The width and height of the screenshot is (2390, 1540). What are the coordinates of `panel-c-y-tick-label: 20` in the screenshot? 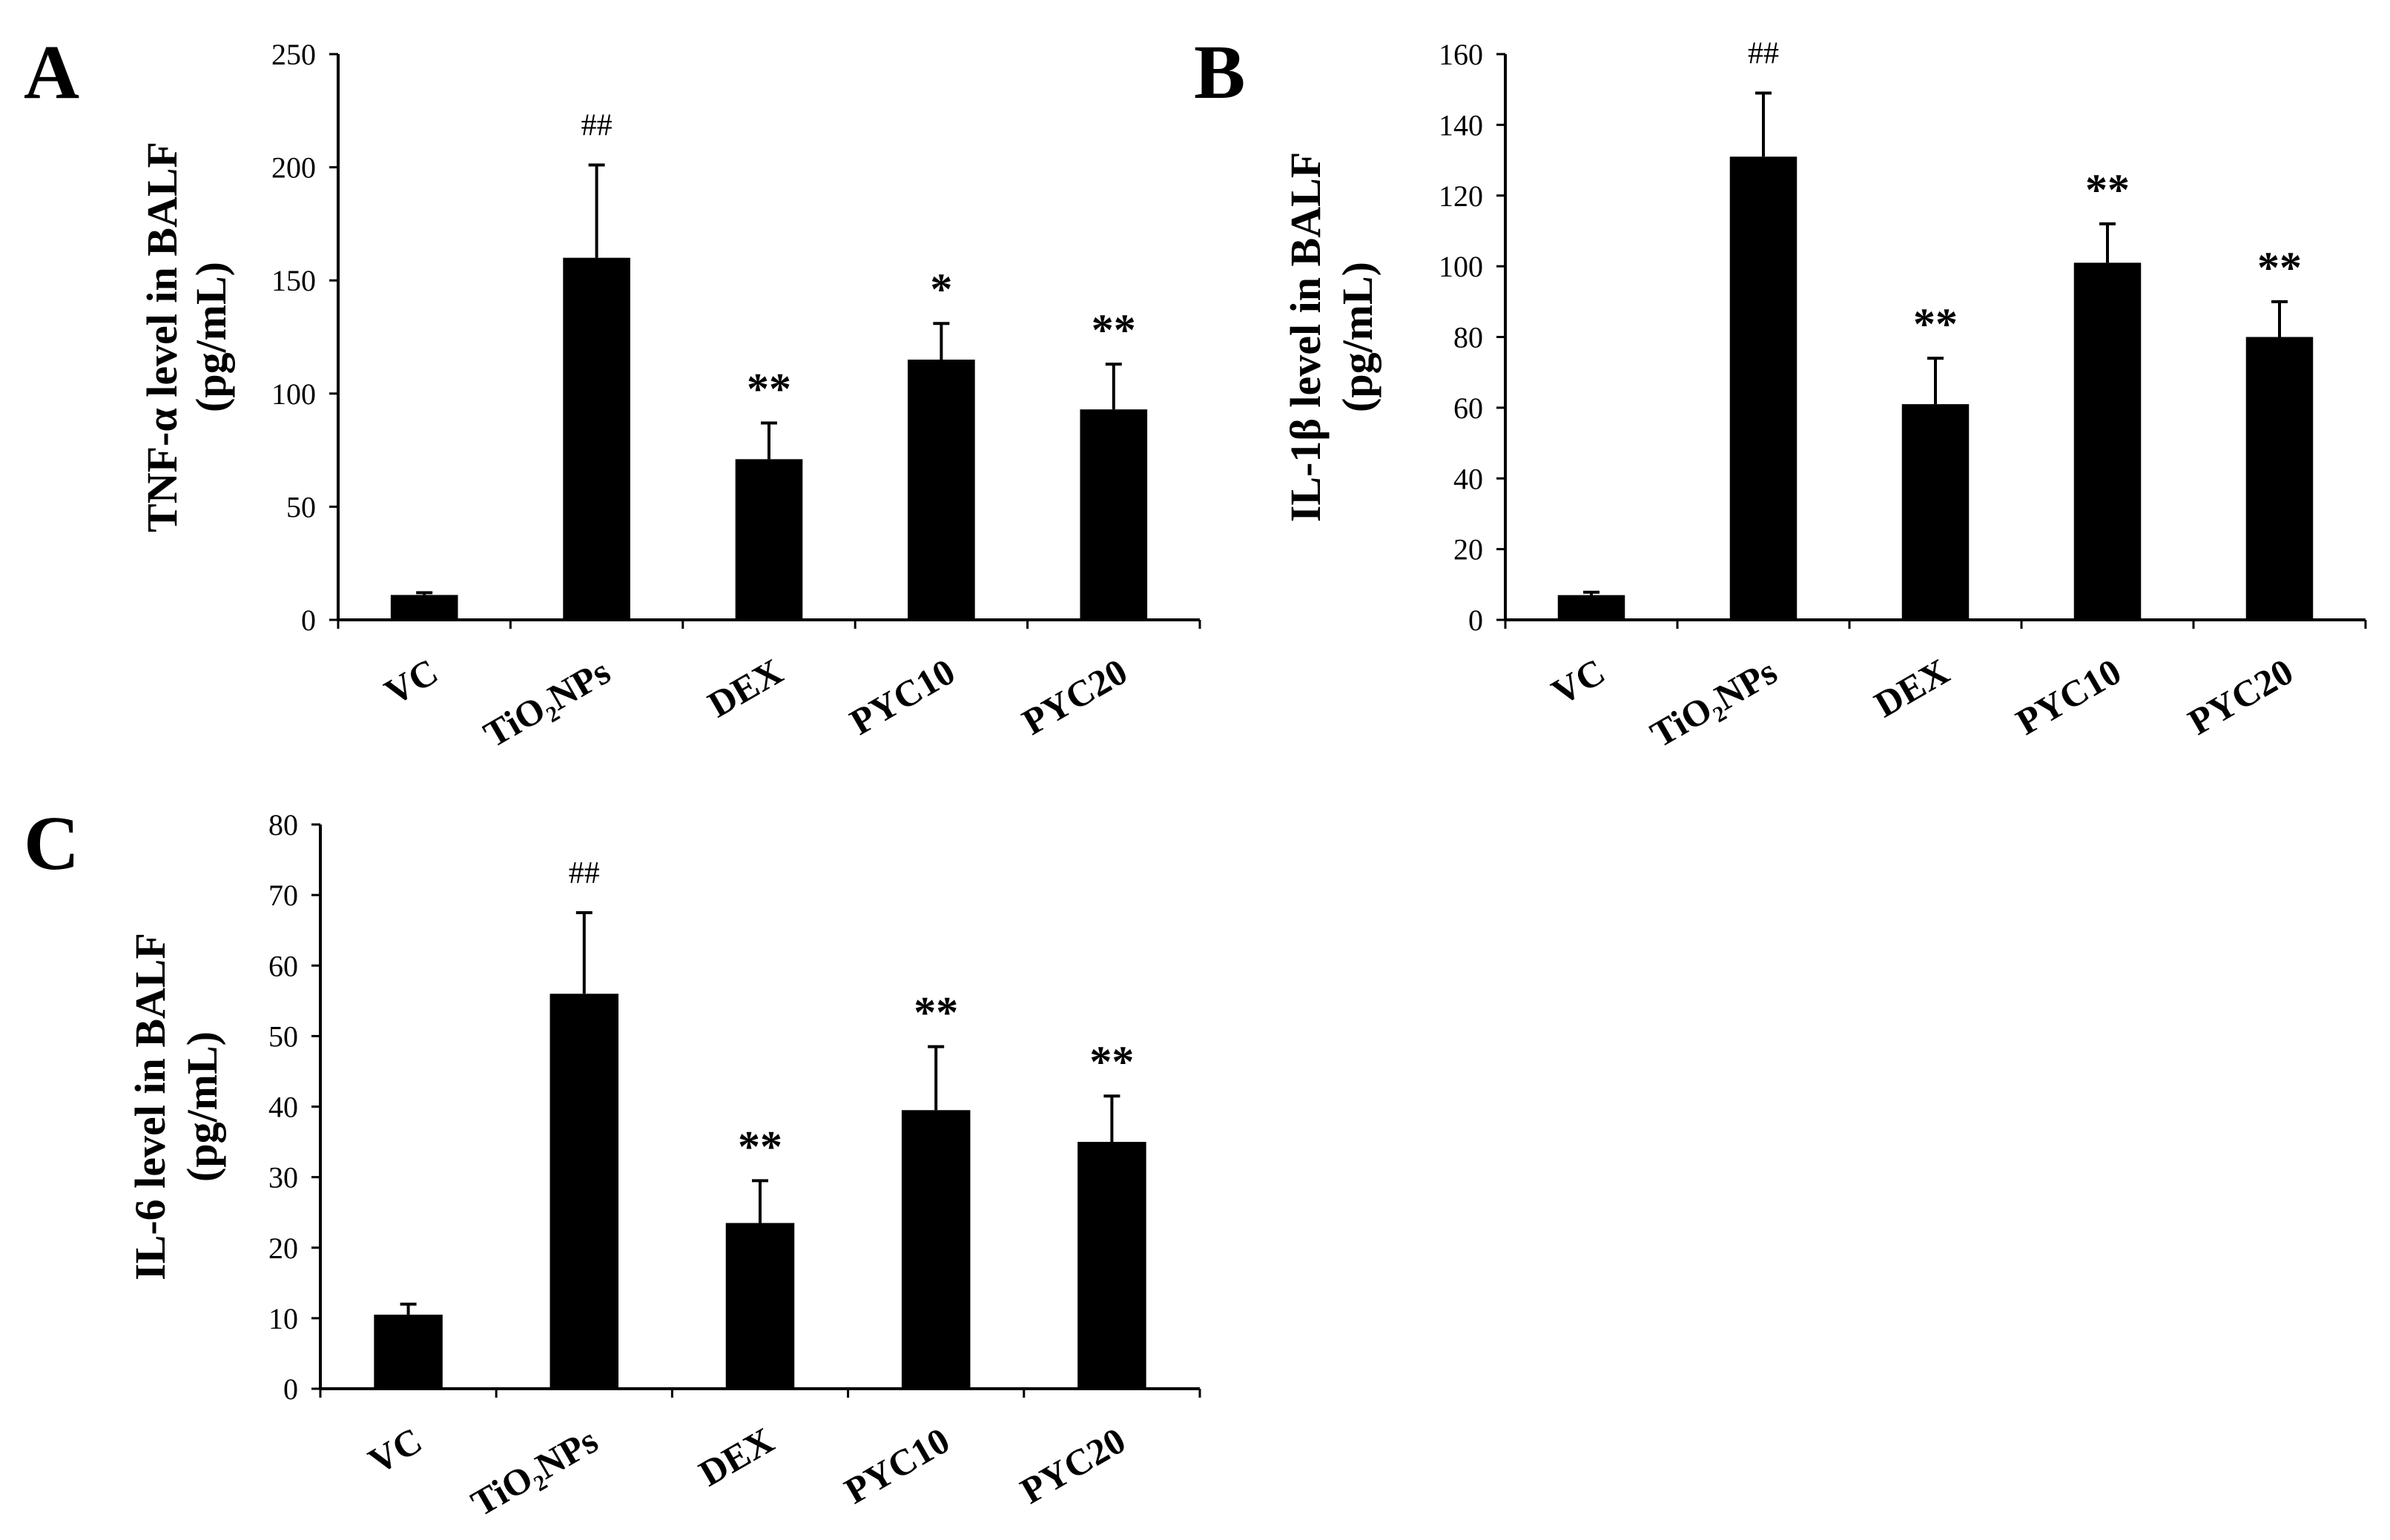 It's located at (283, 1249).